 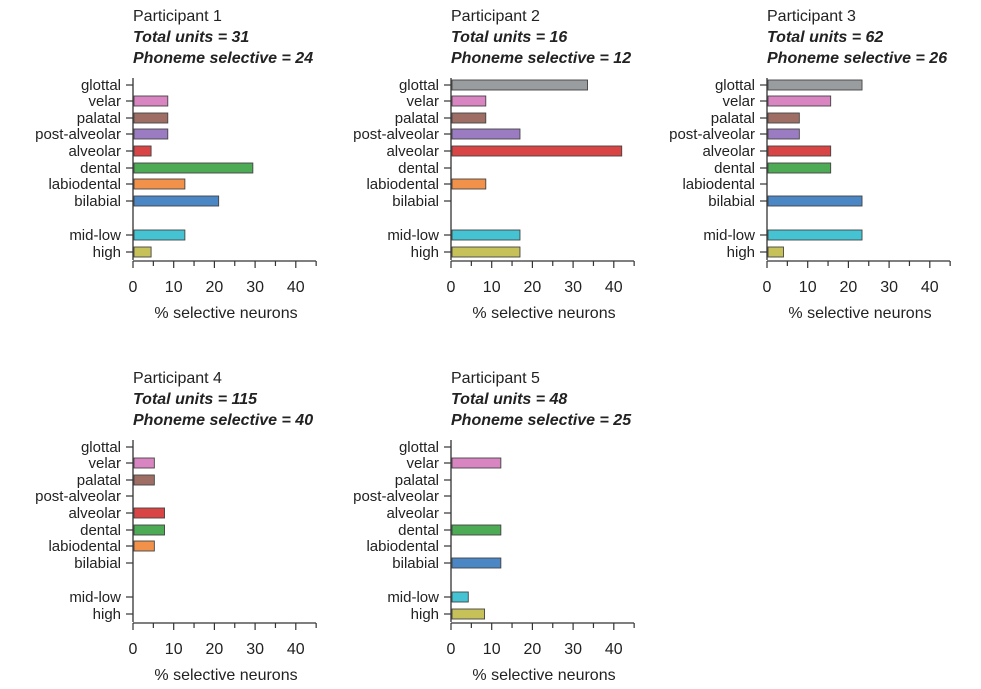 I want to click on panel-total-units: Total units = 115, so click(x=195, y=399).